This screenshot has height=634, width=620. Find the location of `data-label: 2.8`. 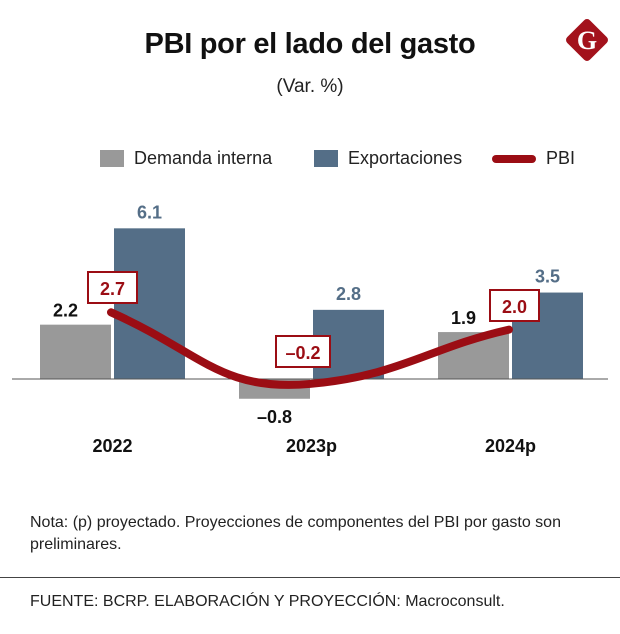

data-label: 2.8 is located at coordinates (348, 294).